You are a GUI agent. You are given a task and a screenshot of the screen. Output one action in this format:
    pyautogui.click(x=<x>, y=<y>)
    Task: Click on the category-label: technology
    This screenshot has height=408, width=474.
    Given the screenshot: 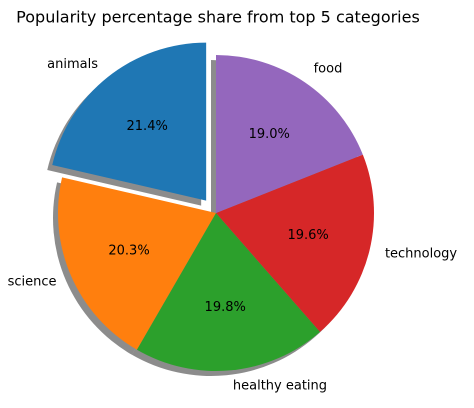 What is the action you would take?
    pyautogui.click(x=421, y=253)
    